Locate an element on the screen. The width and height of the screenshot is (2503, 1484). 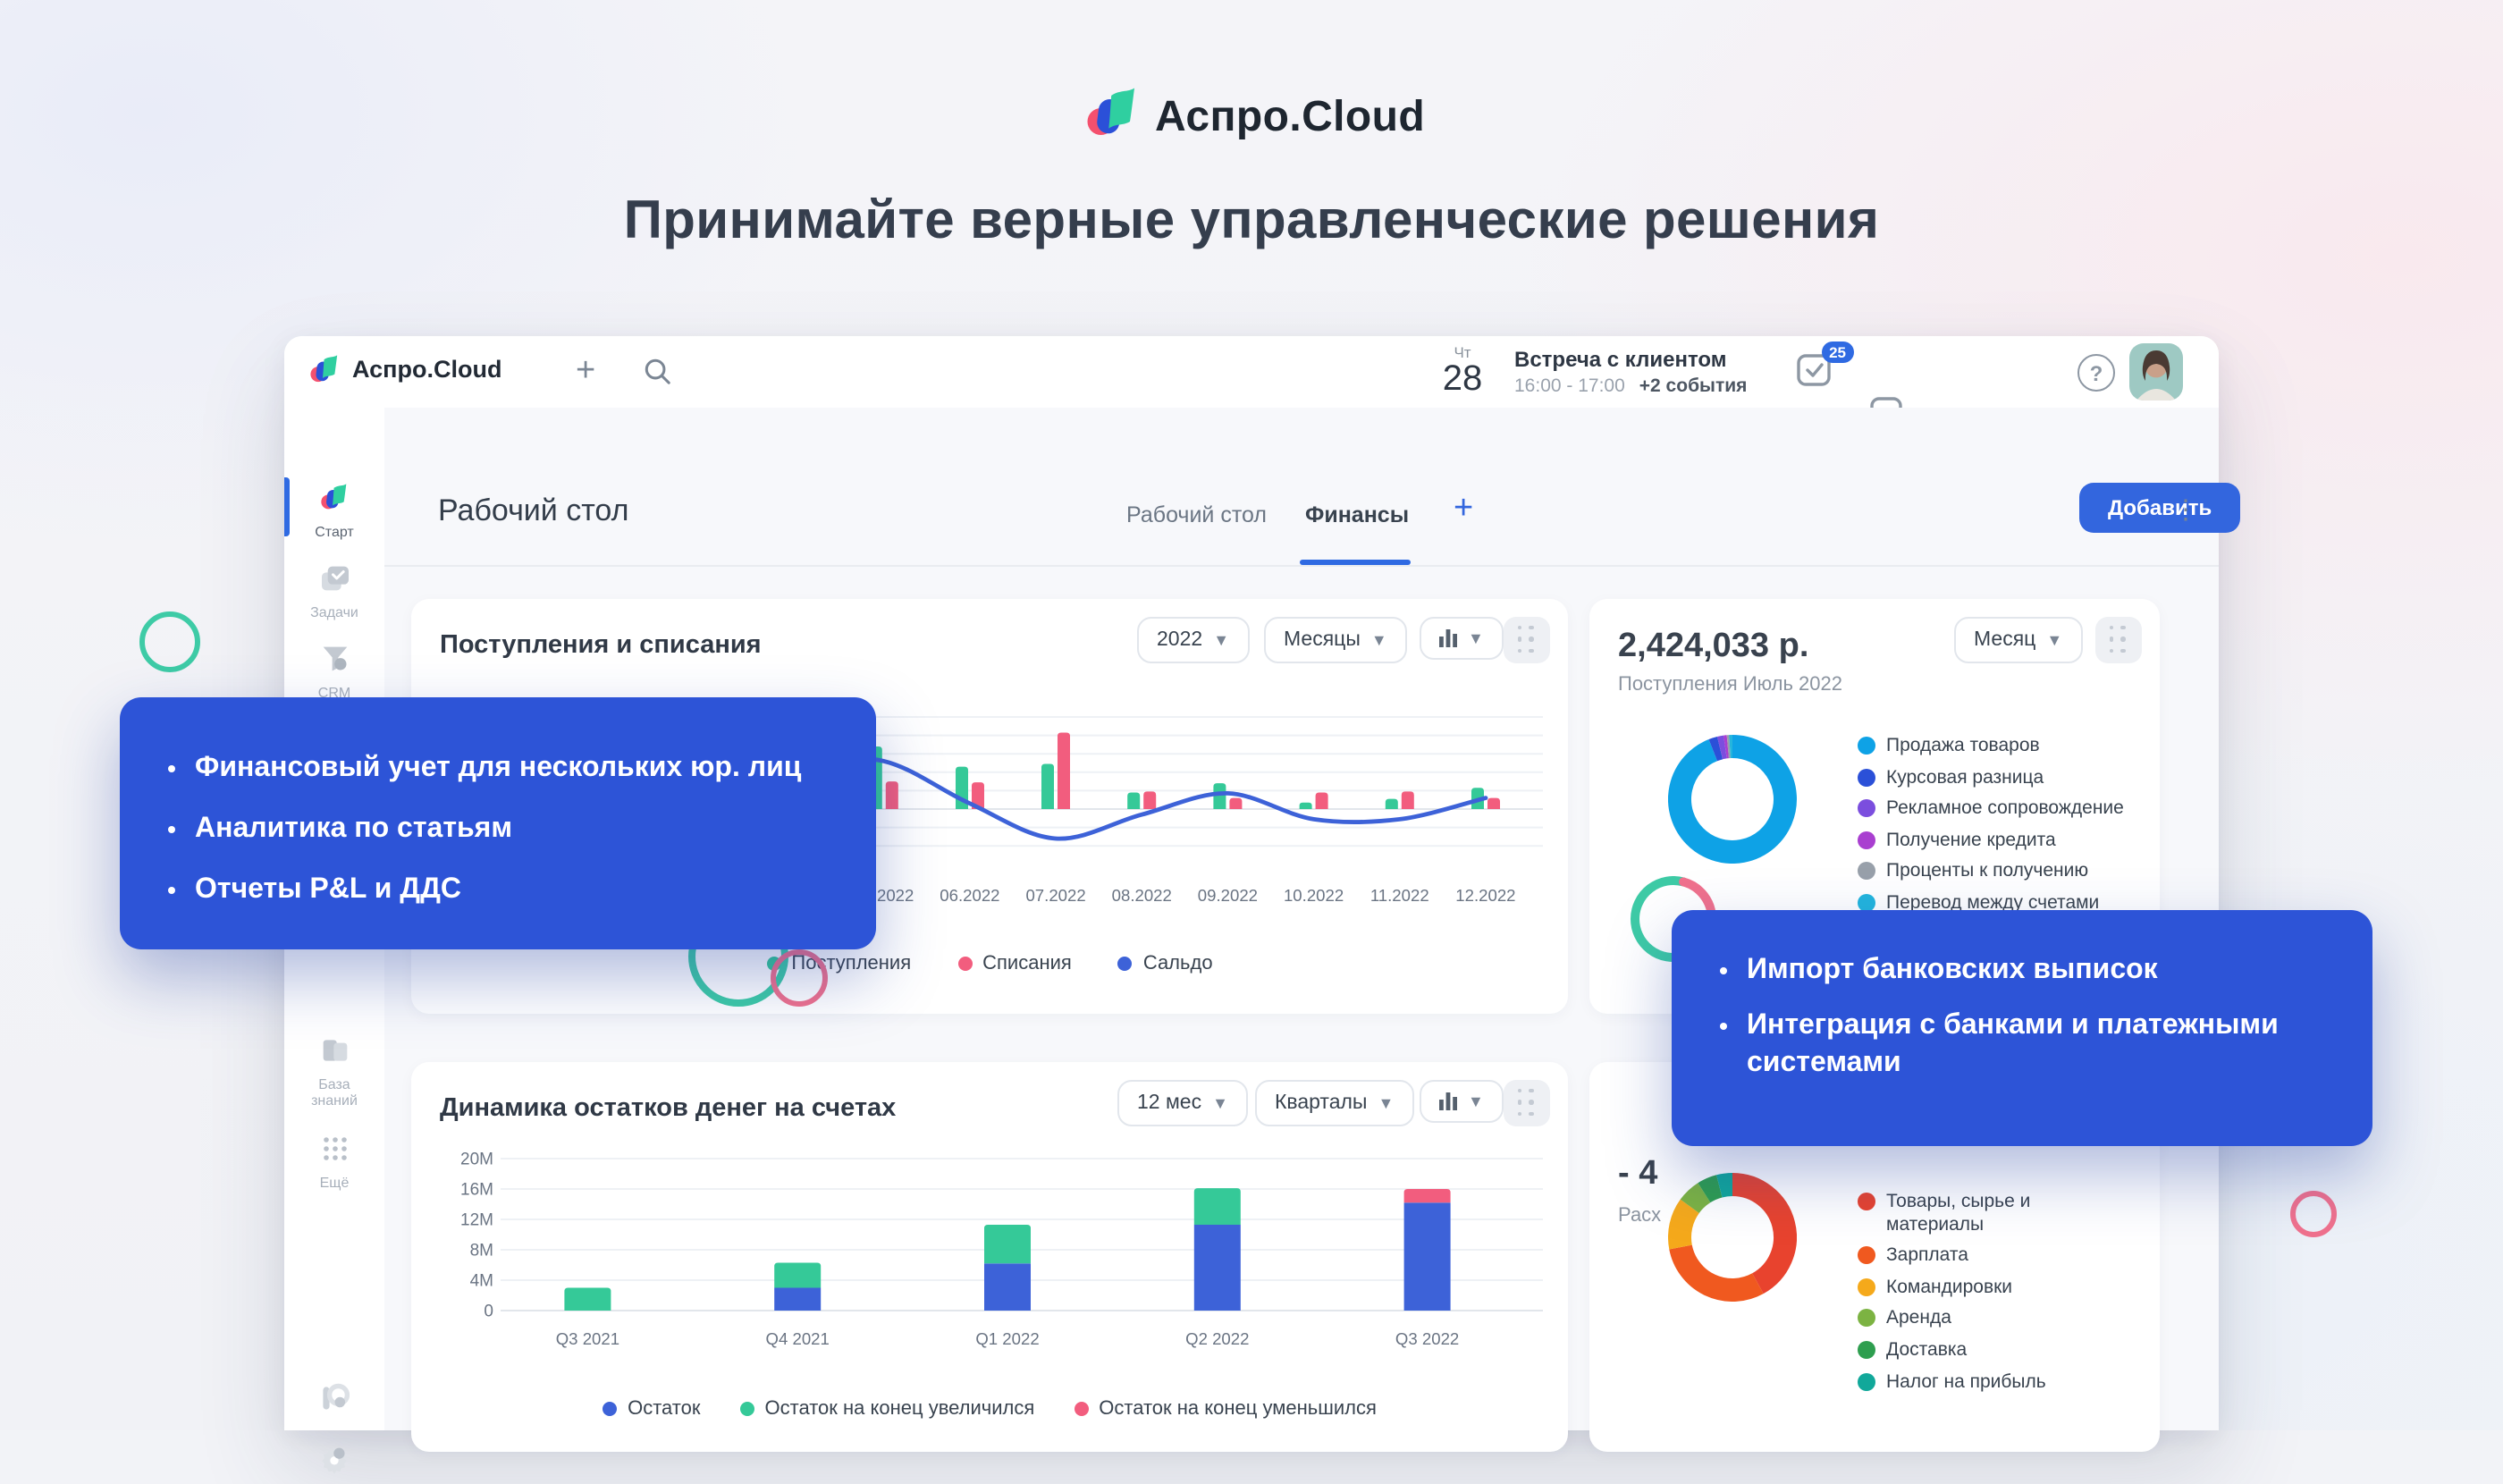
tab-dashboard: Рабочий стол is located at coordinates (1196, 514).